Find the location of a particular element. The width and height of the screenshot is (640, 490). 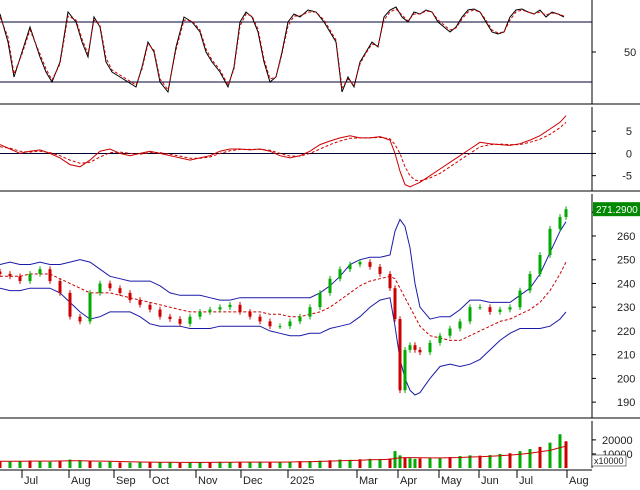

x-axis-month-label: 2025 is located at coordinates (302, 481).